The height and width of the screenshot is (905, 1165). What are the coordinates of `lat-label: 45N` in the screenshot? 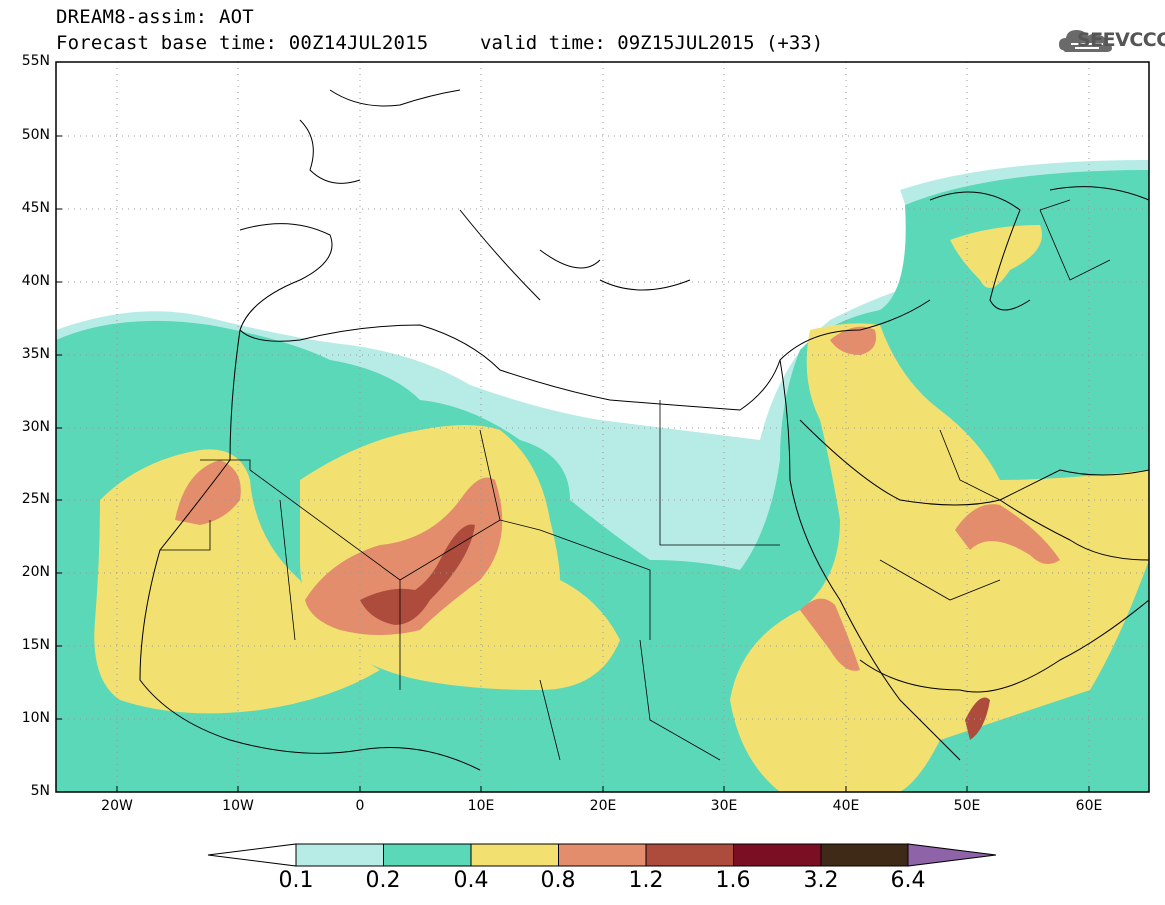 It's located at (35, 208).